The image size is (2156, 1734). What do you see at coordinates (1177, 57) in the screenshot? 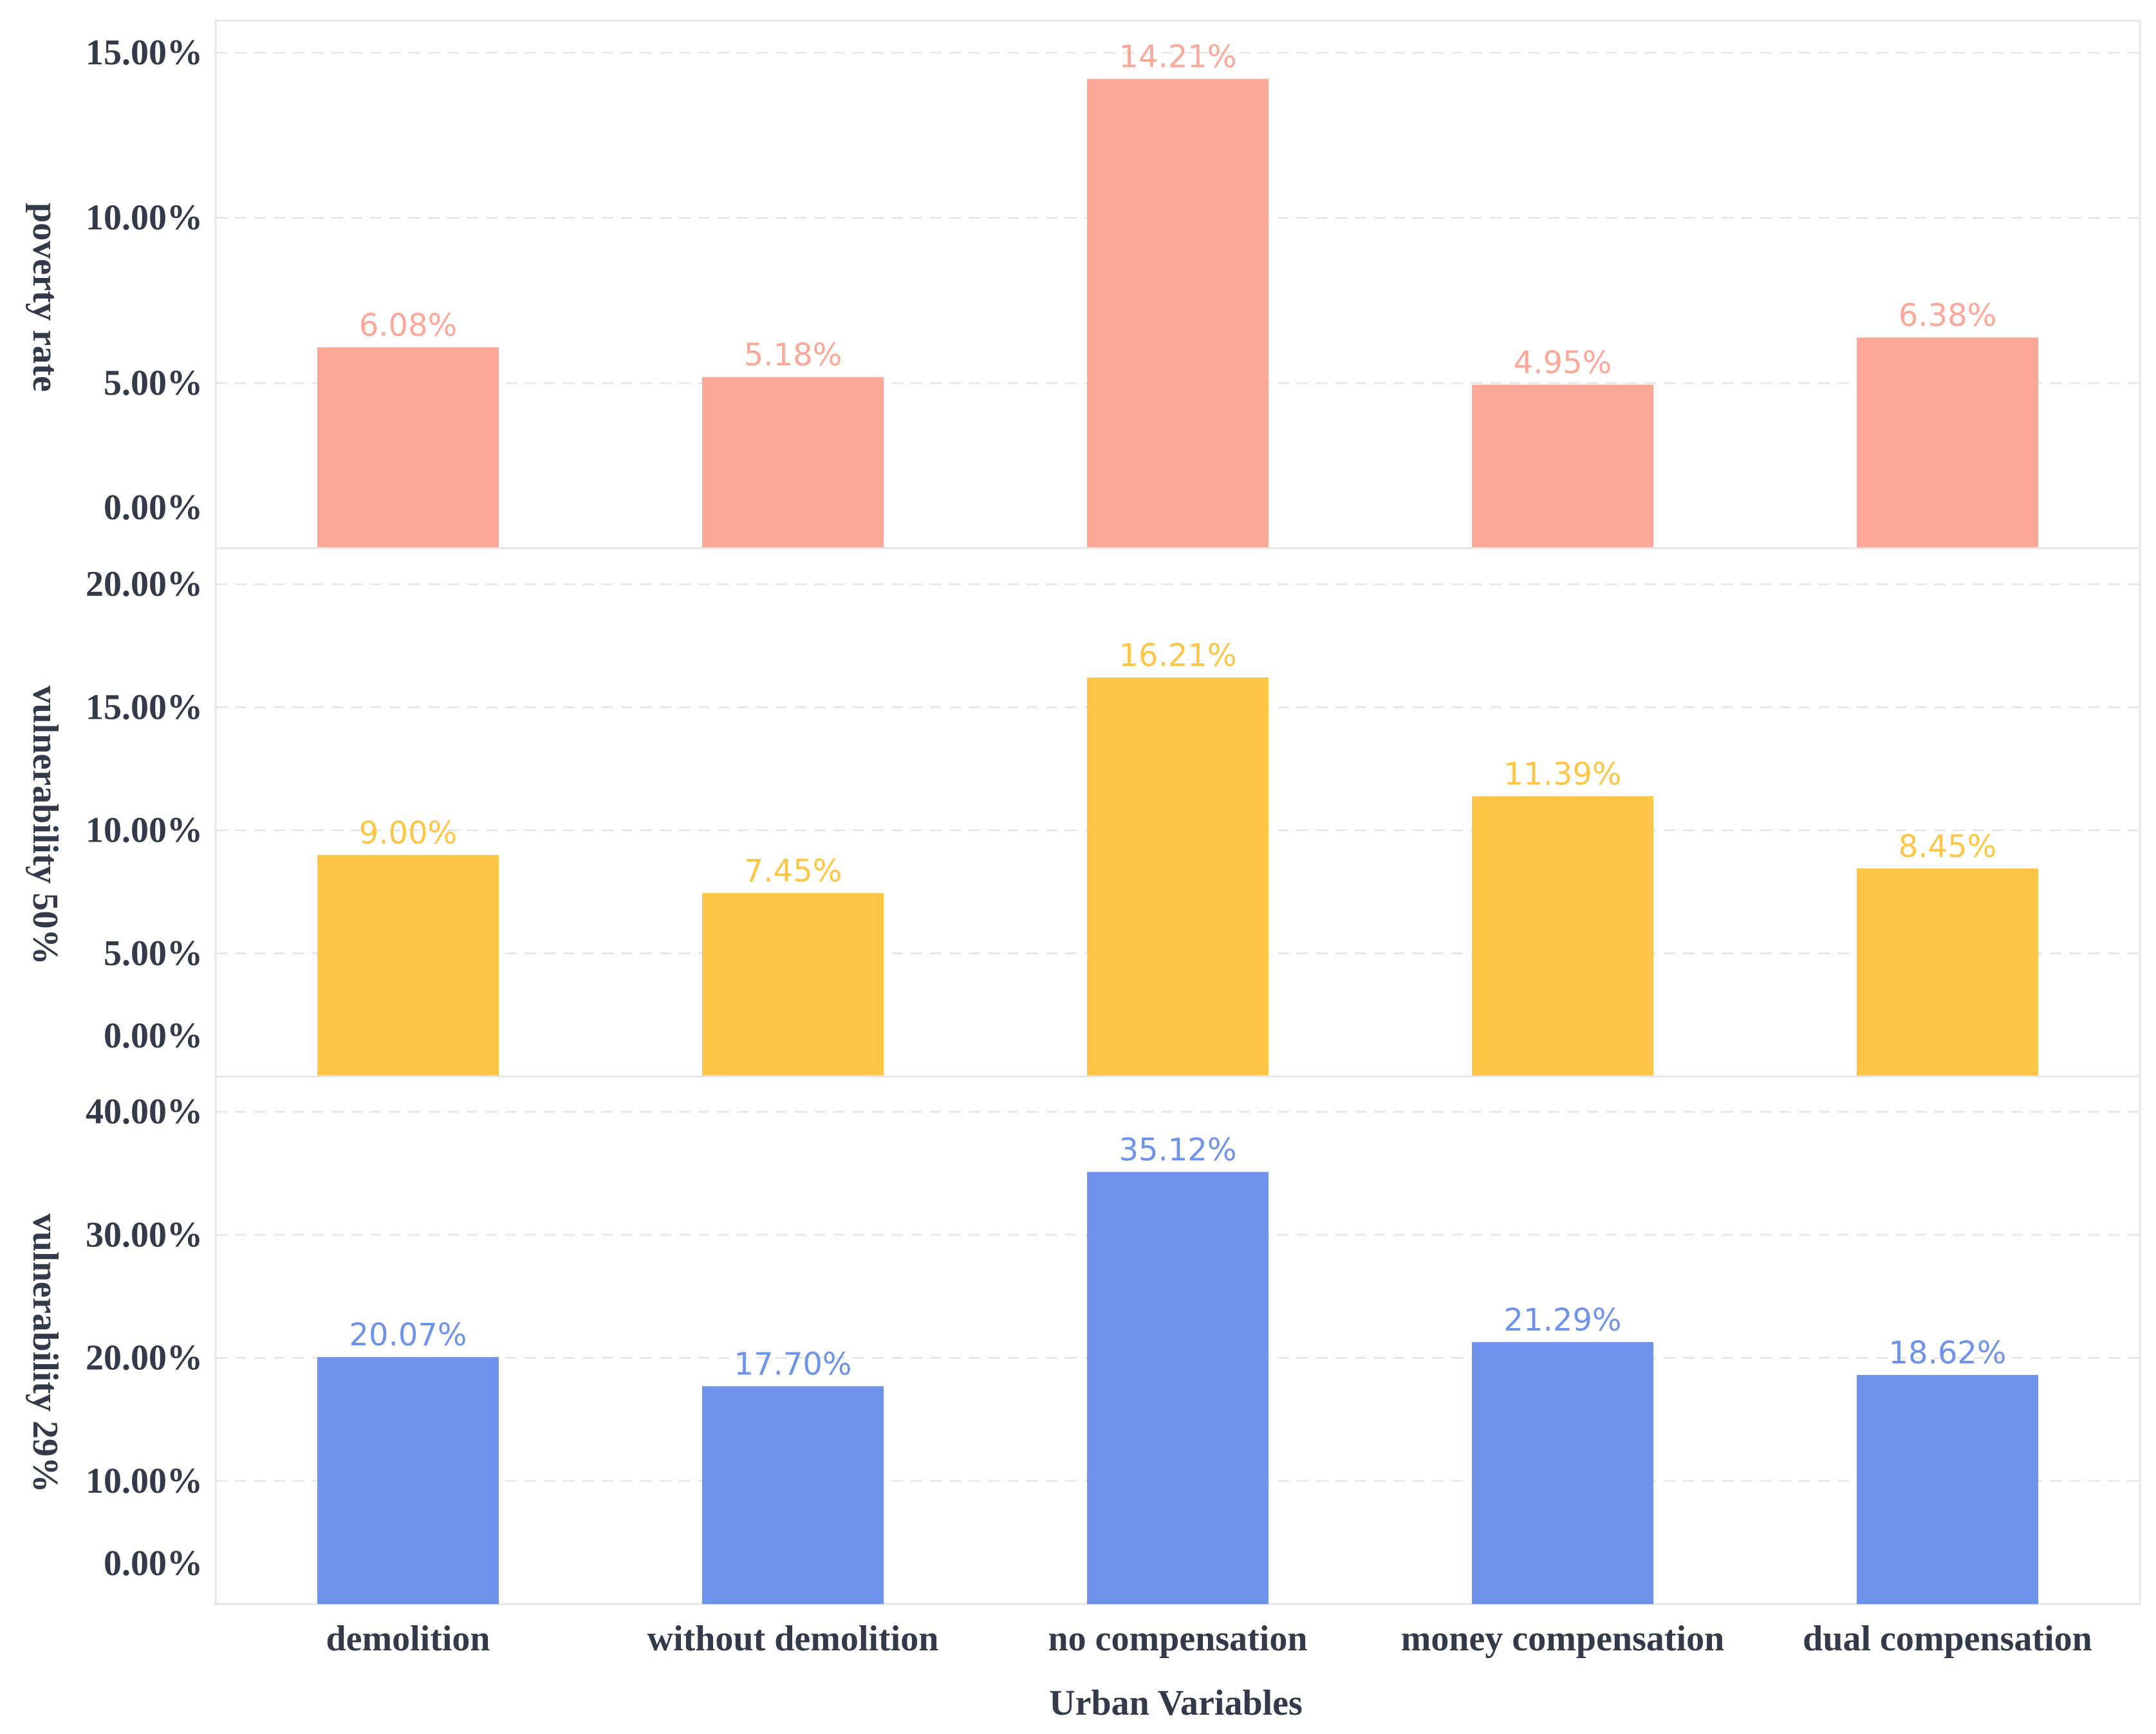
I see `data-label: 14.21%` at bounding box center [1177, 57].